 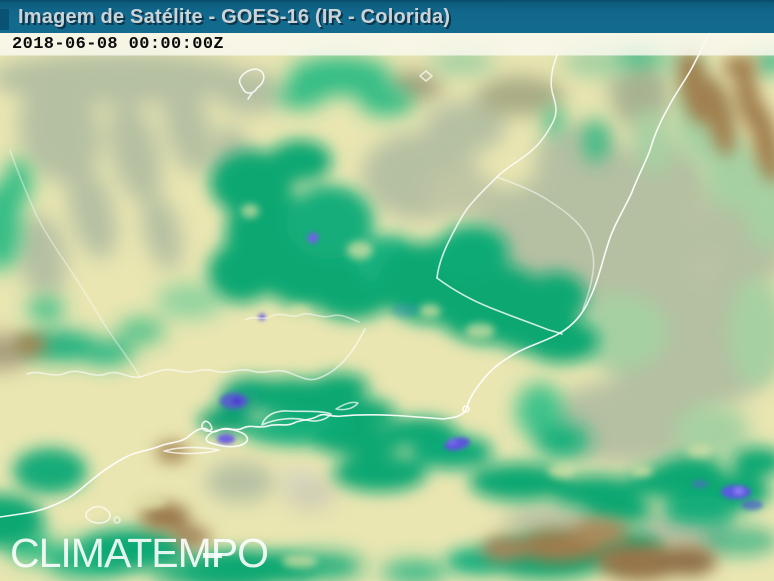 I want to click on watermark-text: CLIMATEMPO, so click(x=139, y=553).